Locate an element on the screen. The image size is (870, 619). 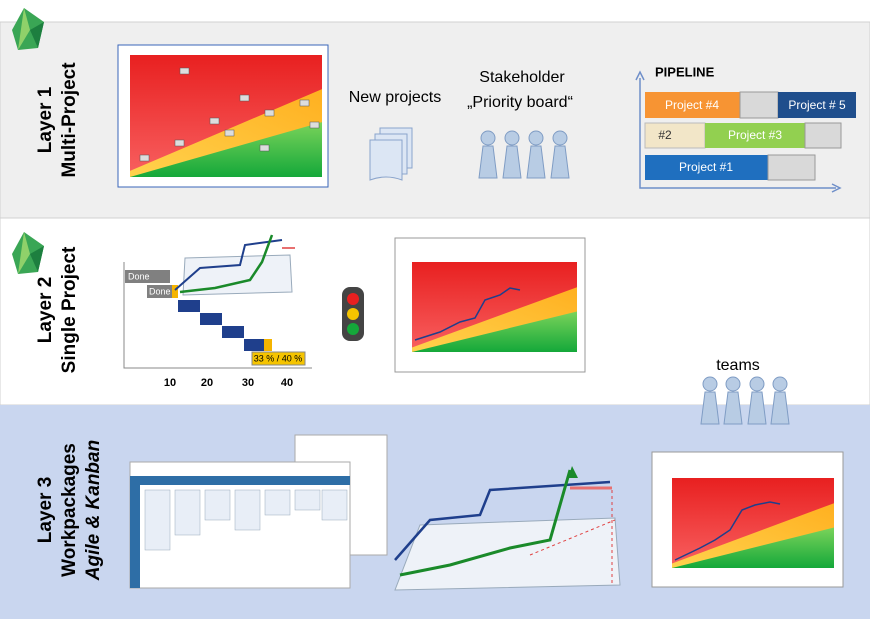
project-label: Project #1 is located at coordinates (706, 167).